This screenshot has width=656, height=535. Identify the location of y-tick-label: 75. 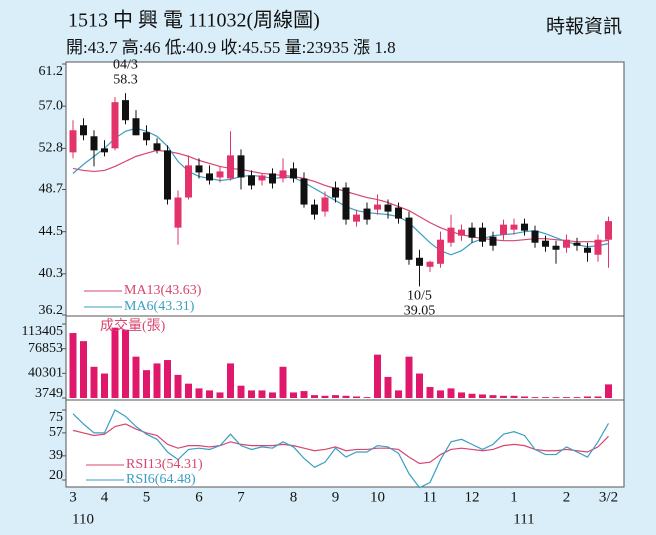
(56, 417).